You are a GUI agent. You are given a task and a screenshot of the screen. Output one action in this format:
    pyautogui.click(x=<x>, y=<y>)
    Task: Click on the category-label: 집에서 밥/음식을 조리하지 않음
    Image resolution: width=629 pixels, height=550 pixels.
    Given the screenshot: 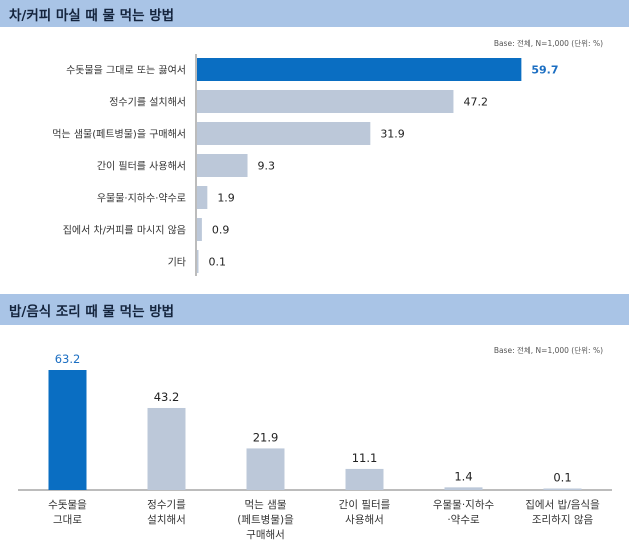 What is the action you would take?
    pyautogui.click(x=562, y=512)
    